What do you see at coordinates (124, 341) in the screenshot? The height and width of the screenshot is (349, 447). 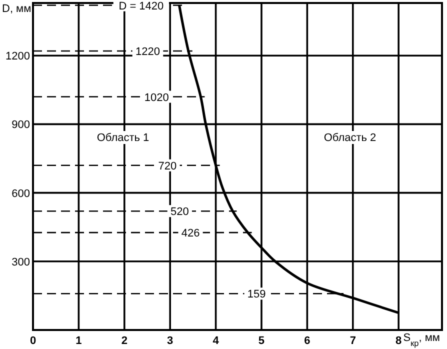 I see `x-tick-label: 2` at bounding box center [124, 341].